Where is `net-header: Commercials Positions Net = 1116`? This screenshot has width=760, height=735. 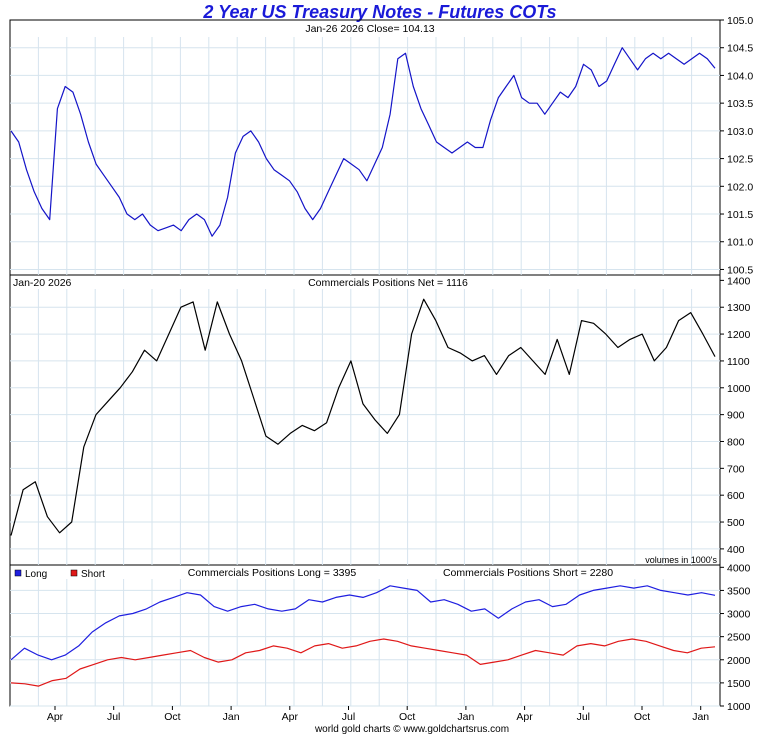
net-header: Commercials Positions Net = 1116 is located at coordinates (388, 283).